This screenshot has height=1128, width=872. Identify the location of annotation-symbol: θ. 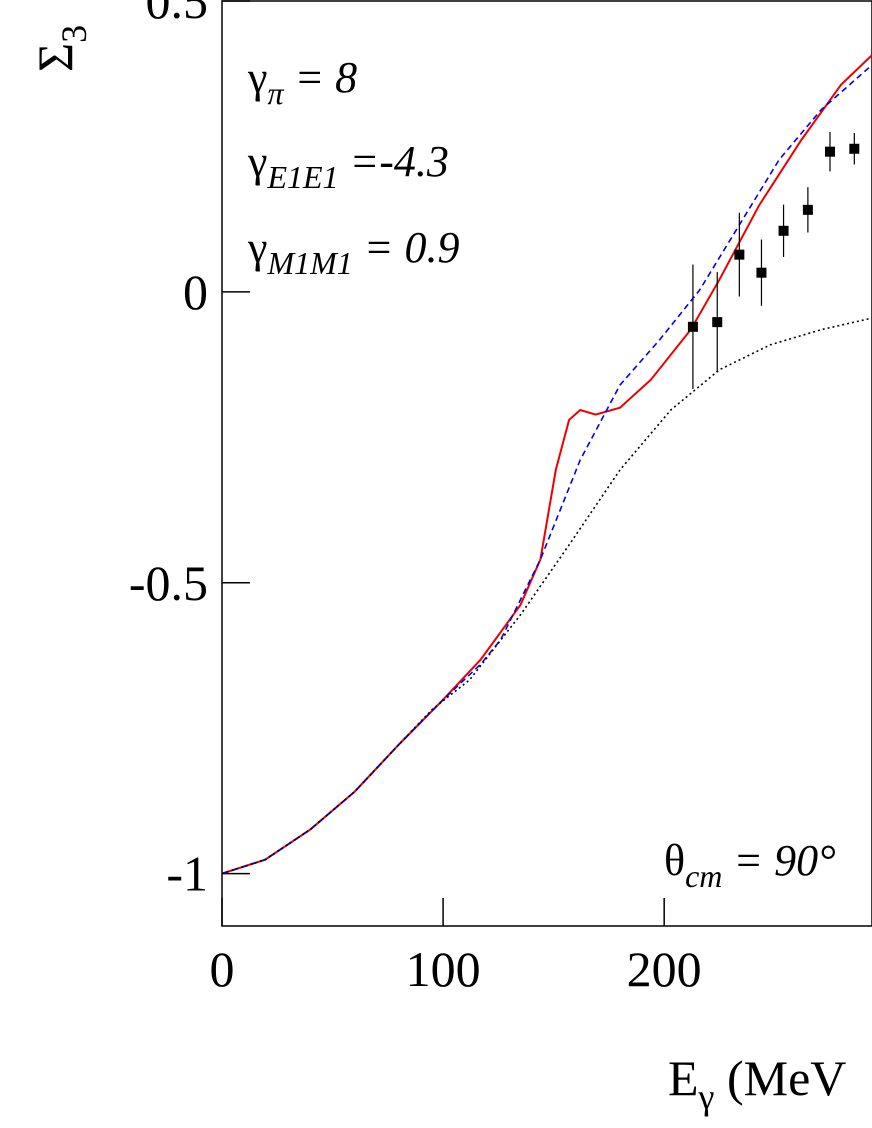
(674, 860).